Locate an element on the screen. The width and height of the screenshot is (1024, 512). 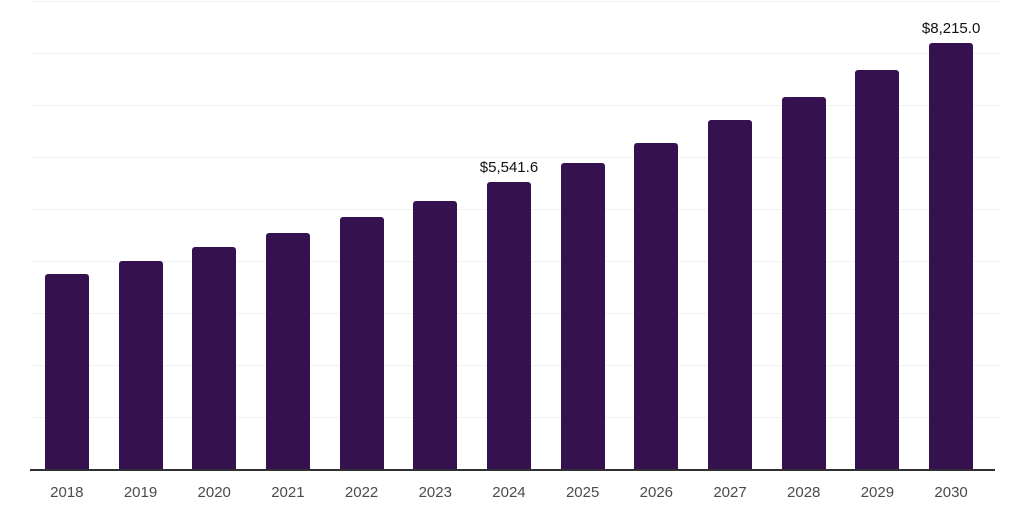
bar-column-2029 is located at coordinates (878, 236).